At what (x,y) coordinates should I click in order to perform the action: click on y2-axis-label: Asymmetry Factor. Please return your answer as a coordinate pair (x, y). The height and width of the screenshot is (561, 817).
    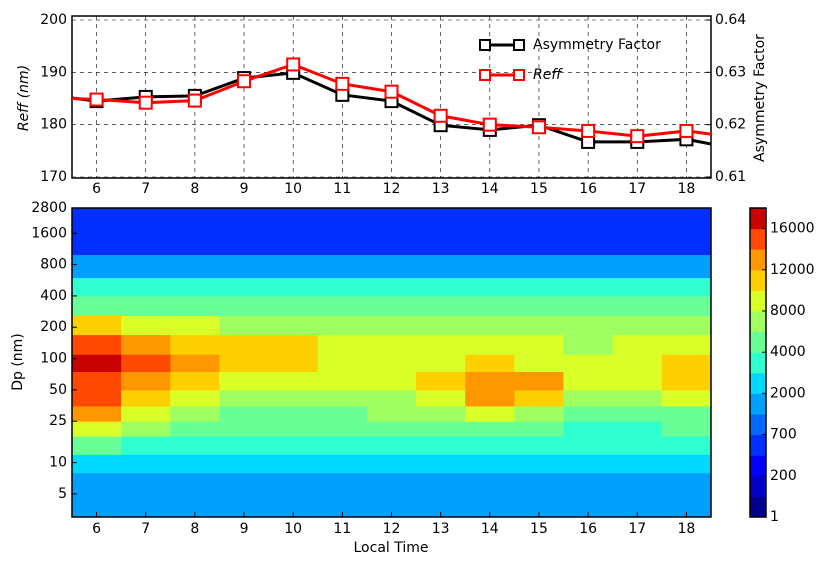
    Looking at the image, I should click on (760, 98).